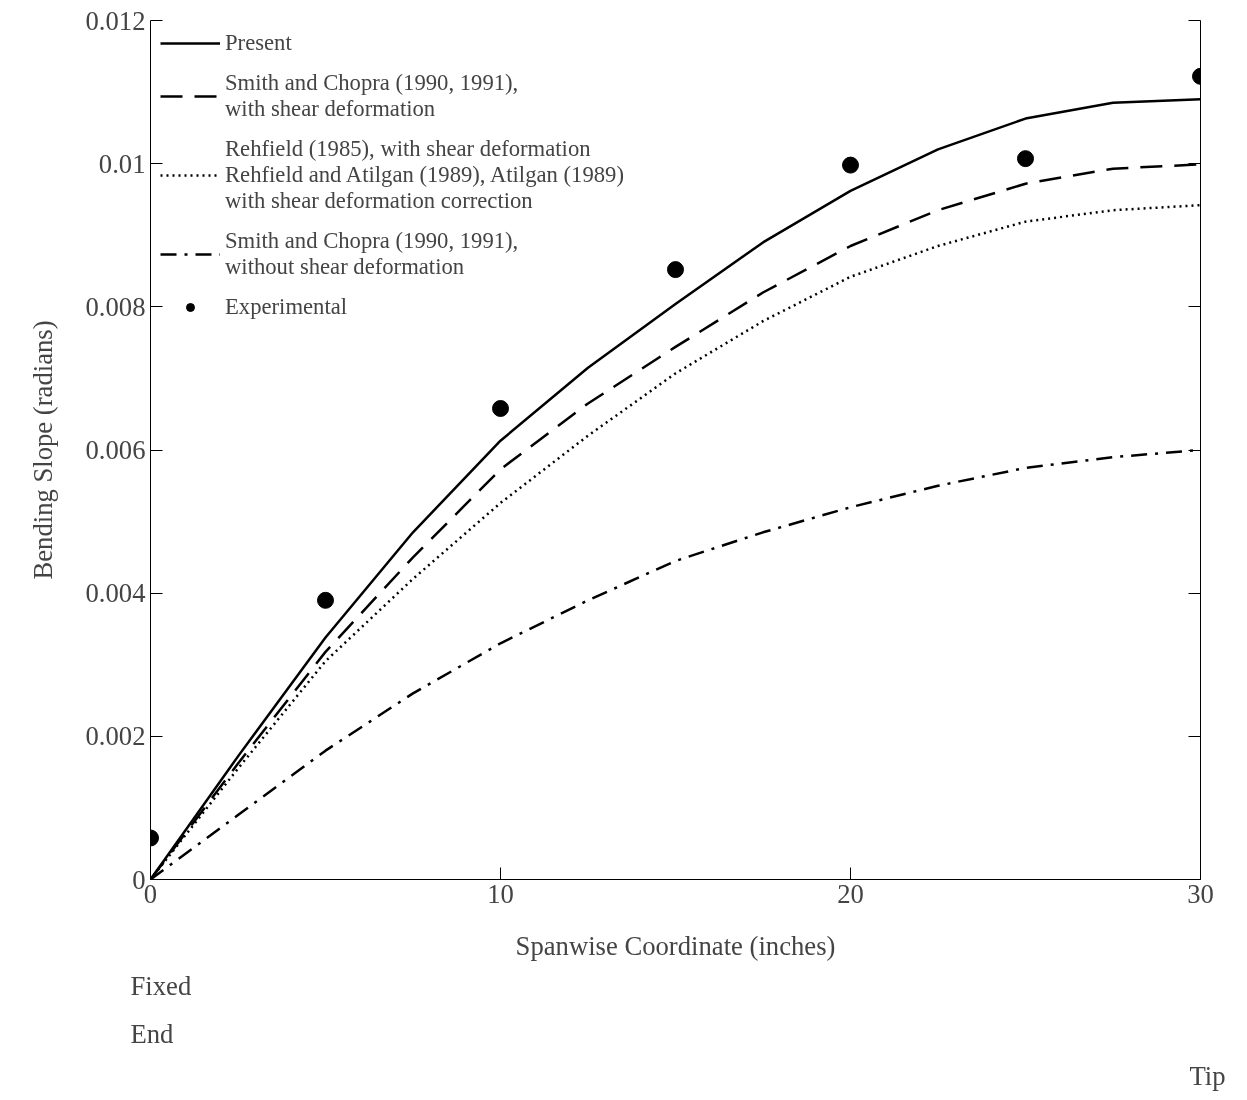 The height and width of the screenshot is (1100, 1247). What do you see at coordinates (161, 1009) in the screenshot?
I see `text: Fixed End` at bounding box center [161, 1009].